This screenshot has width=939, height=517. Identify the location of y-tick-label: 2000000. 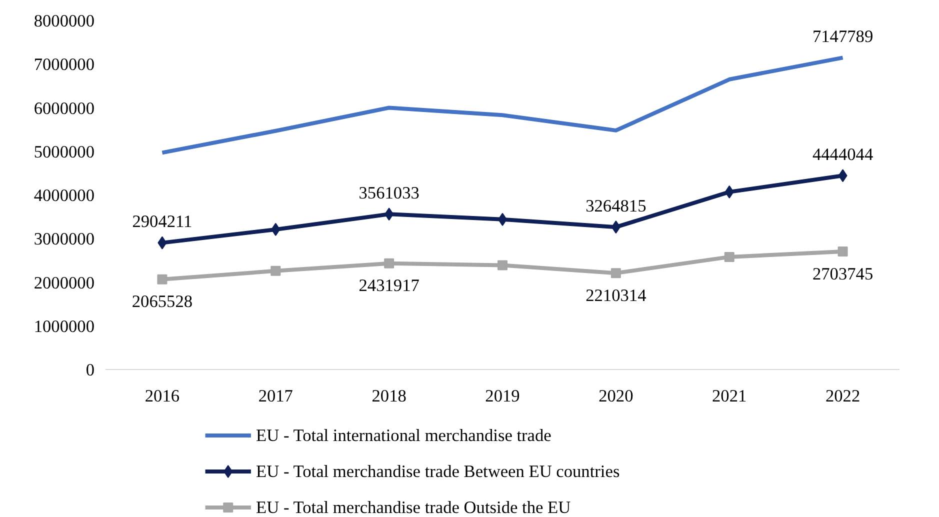
(64, 282).